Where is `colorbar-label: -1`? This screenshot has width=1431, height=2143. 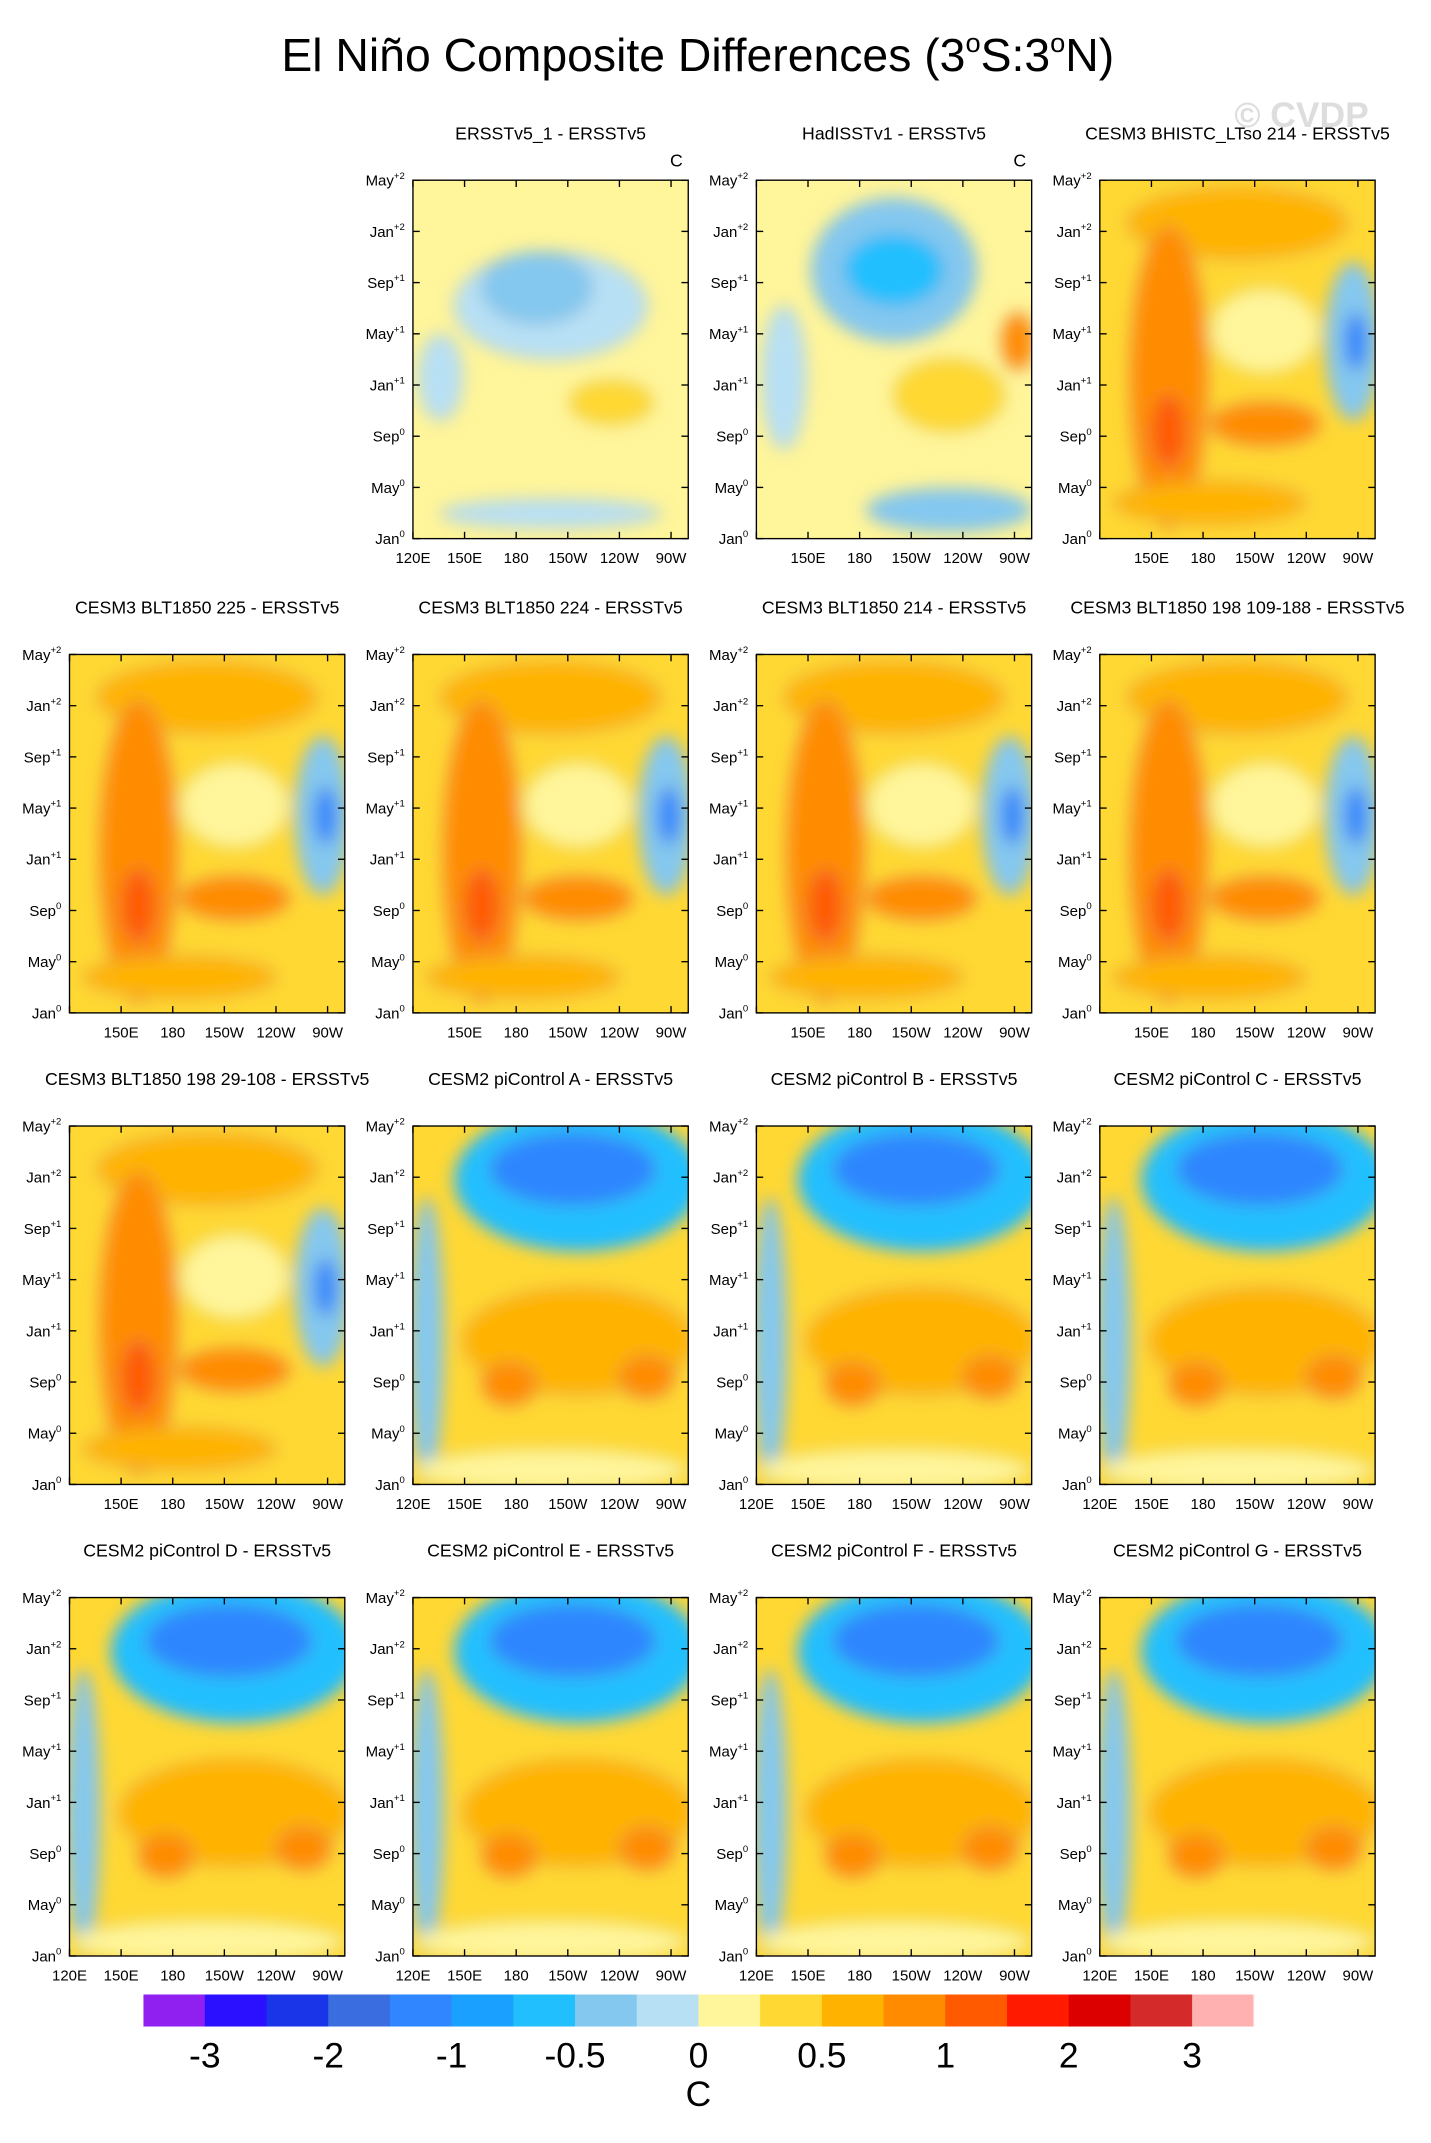
colorbar-label: -1 is located at coordinates (452, 2056).